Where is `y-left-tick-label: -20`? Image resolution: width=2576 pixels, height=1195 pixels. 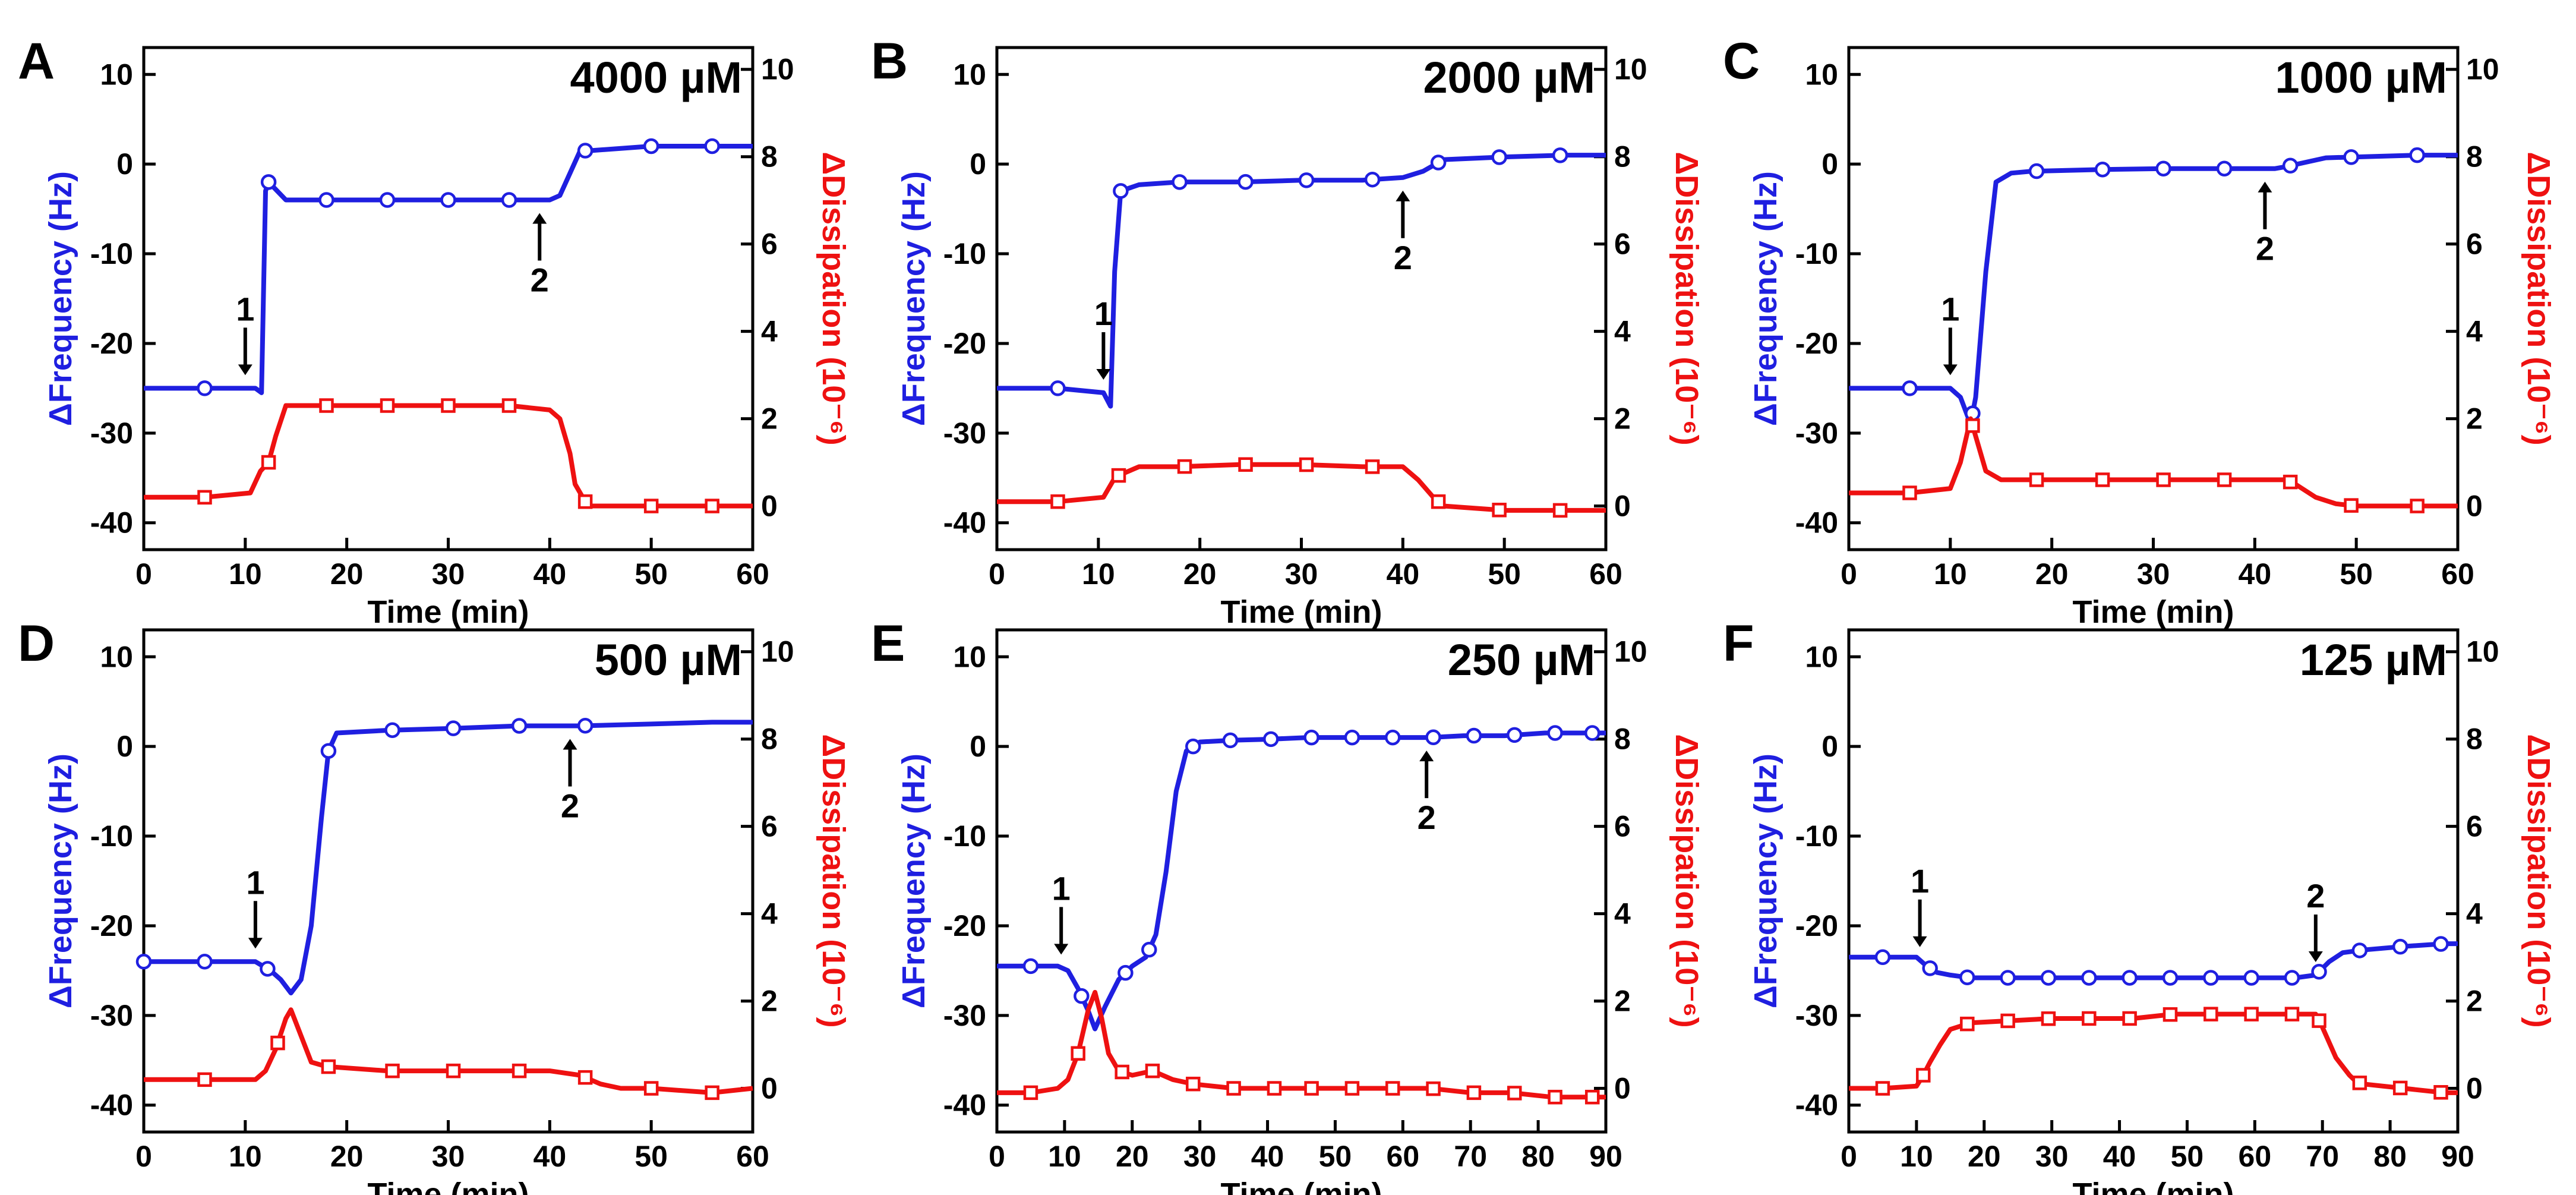 y-left-tick-label: -20 is located at coordinates (111, 344).